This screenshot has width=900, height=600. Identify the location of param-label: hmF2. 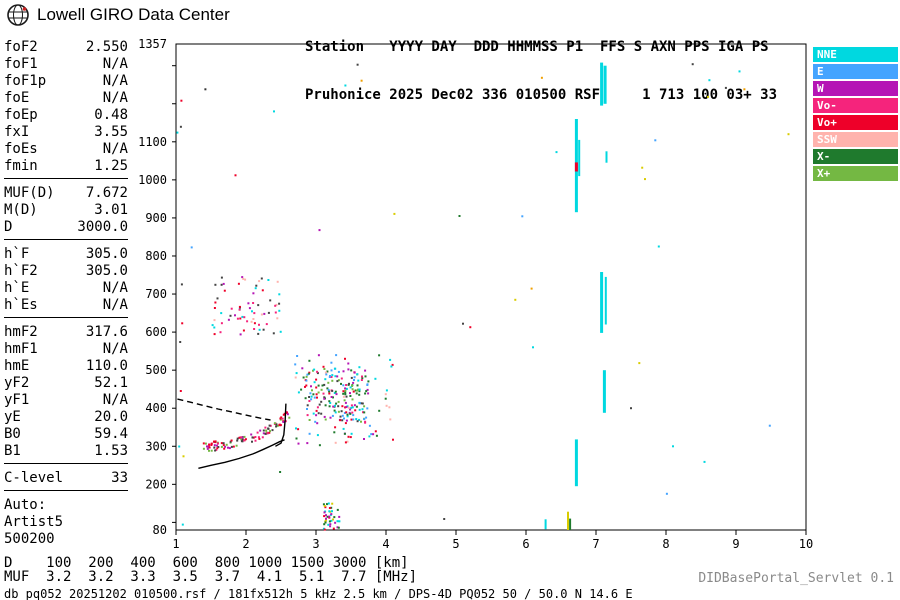
(21, 331).